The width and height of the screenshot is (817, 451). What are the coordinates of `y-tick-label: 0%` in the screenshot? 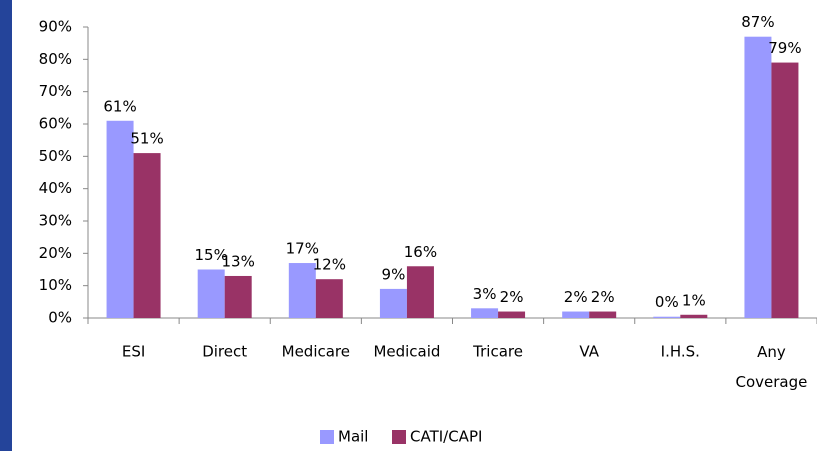 It's located at (60, 318).